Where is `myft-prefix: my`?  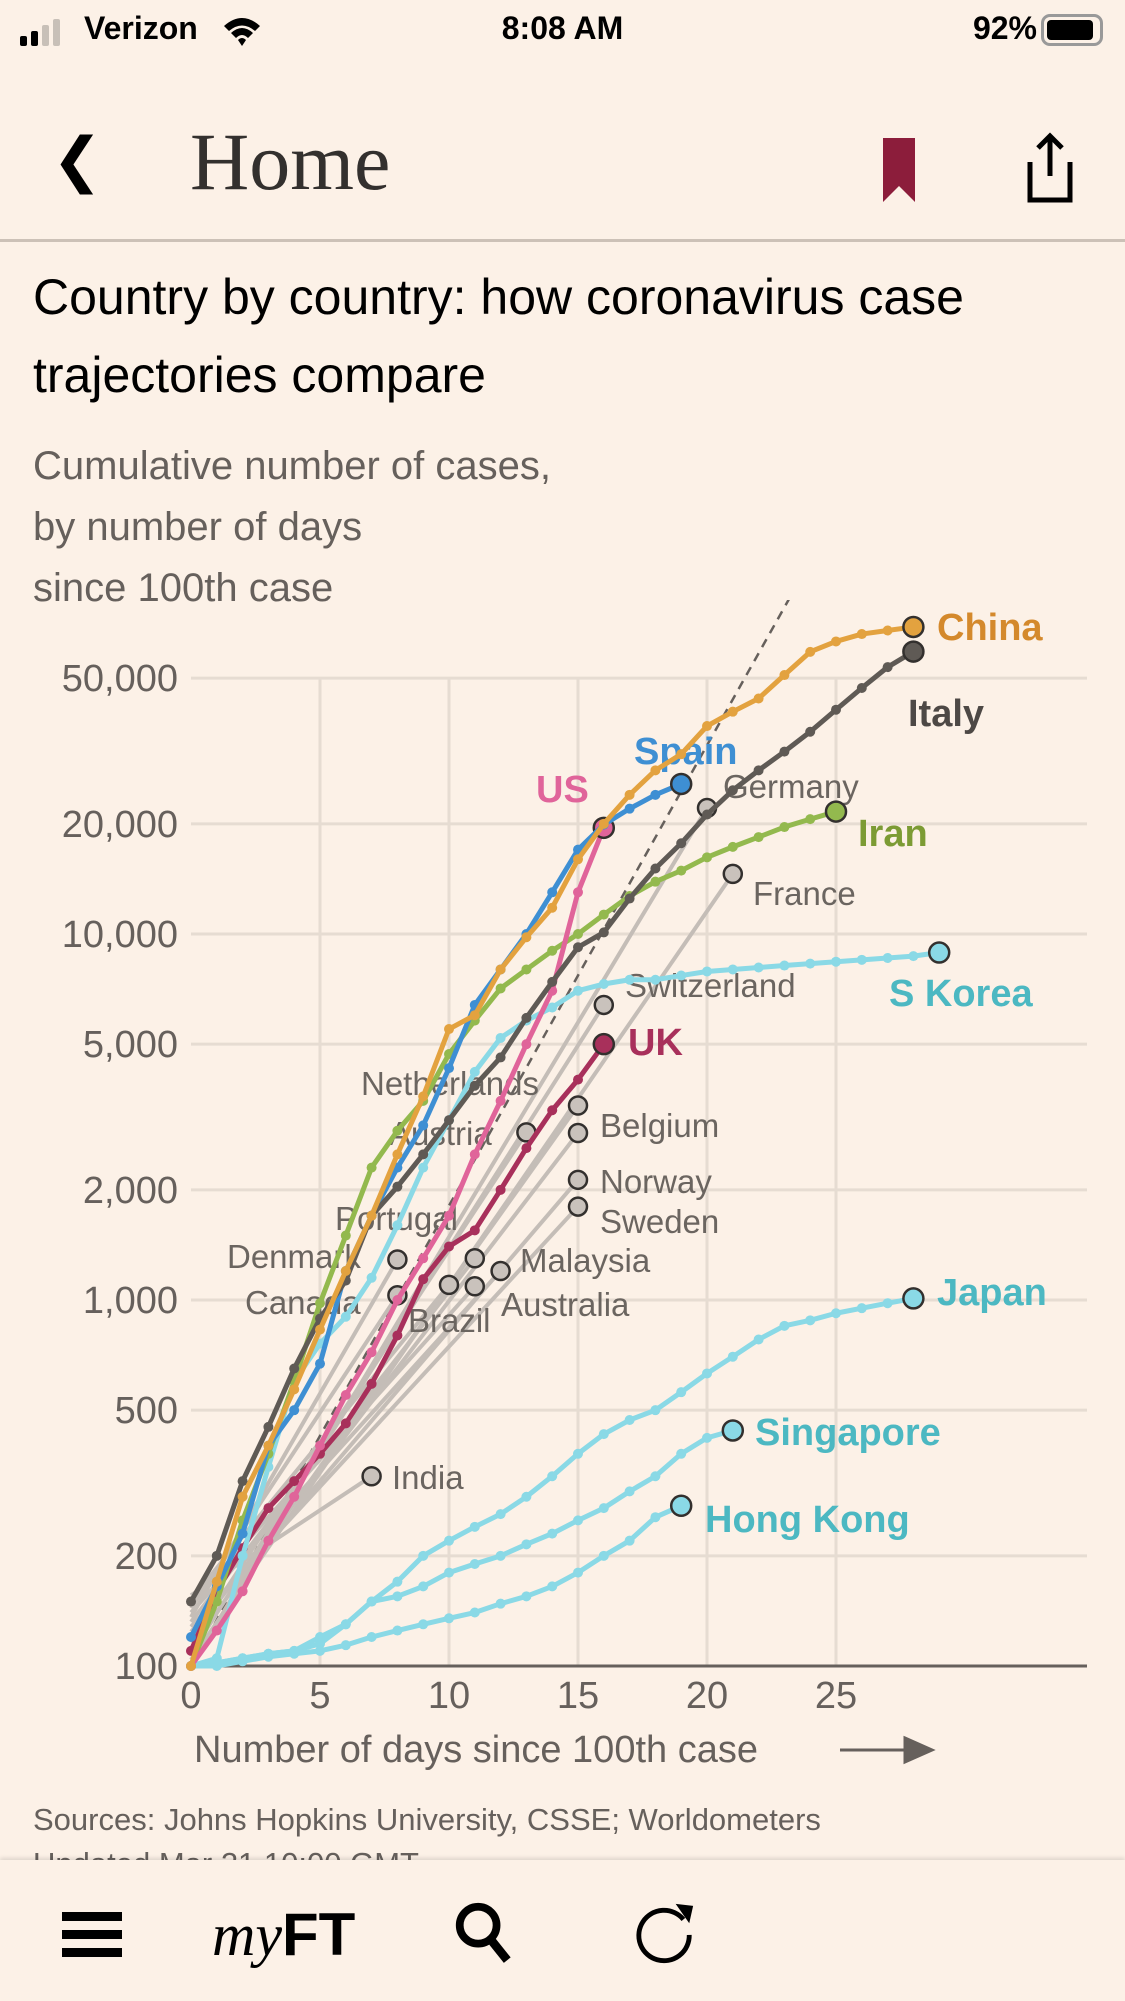
myft-prefix: my is located at coordinates (247, 1935).